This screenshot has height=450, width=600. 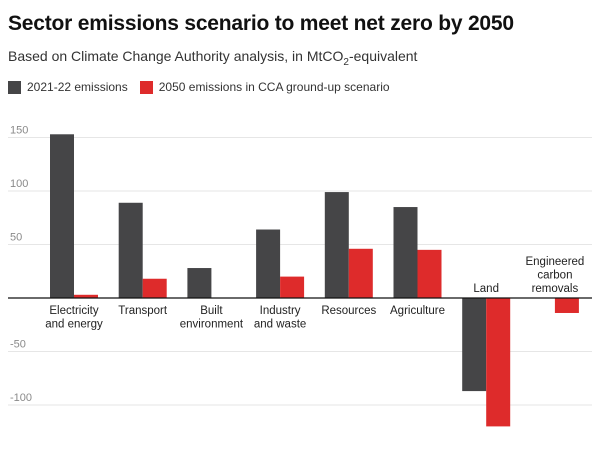 I want to click on category-label-line: Agriculture, so click(x=417, y=311).